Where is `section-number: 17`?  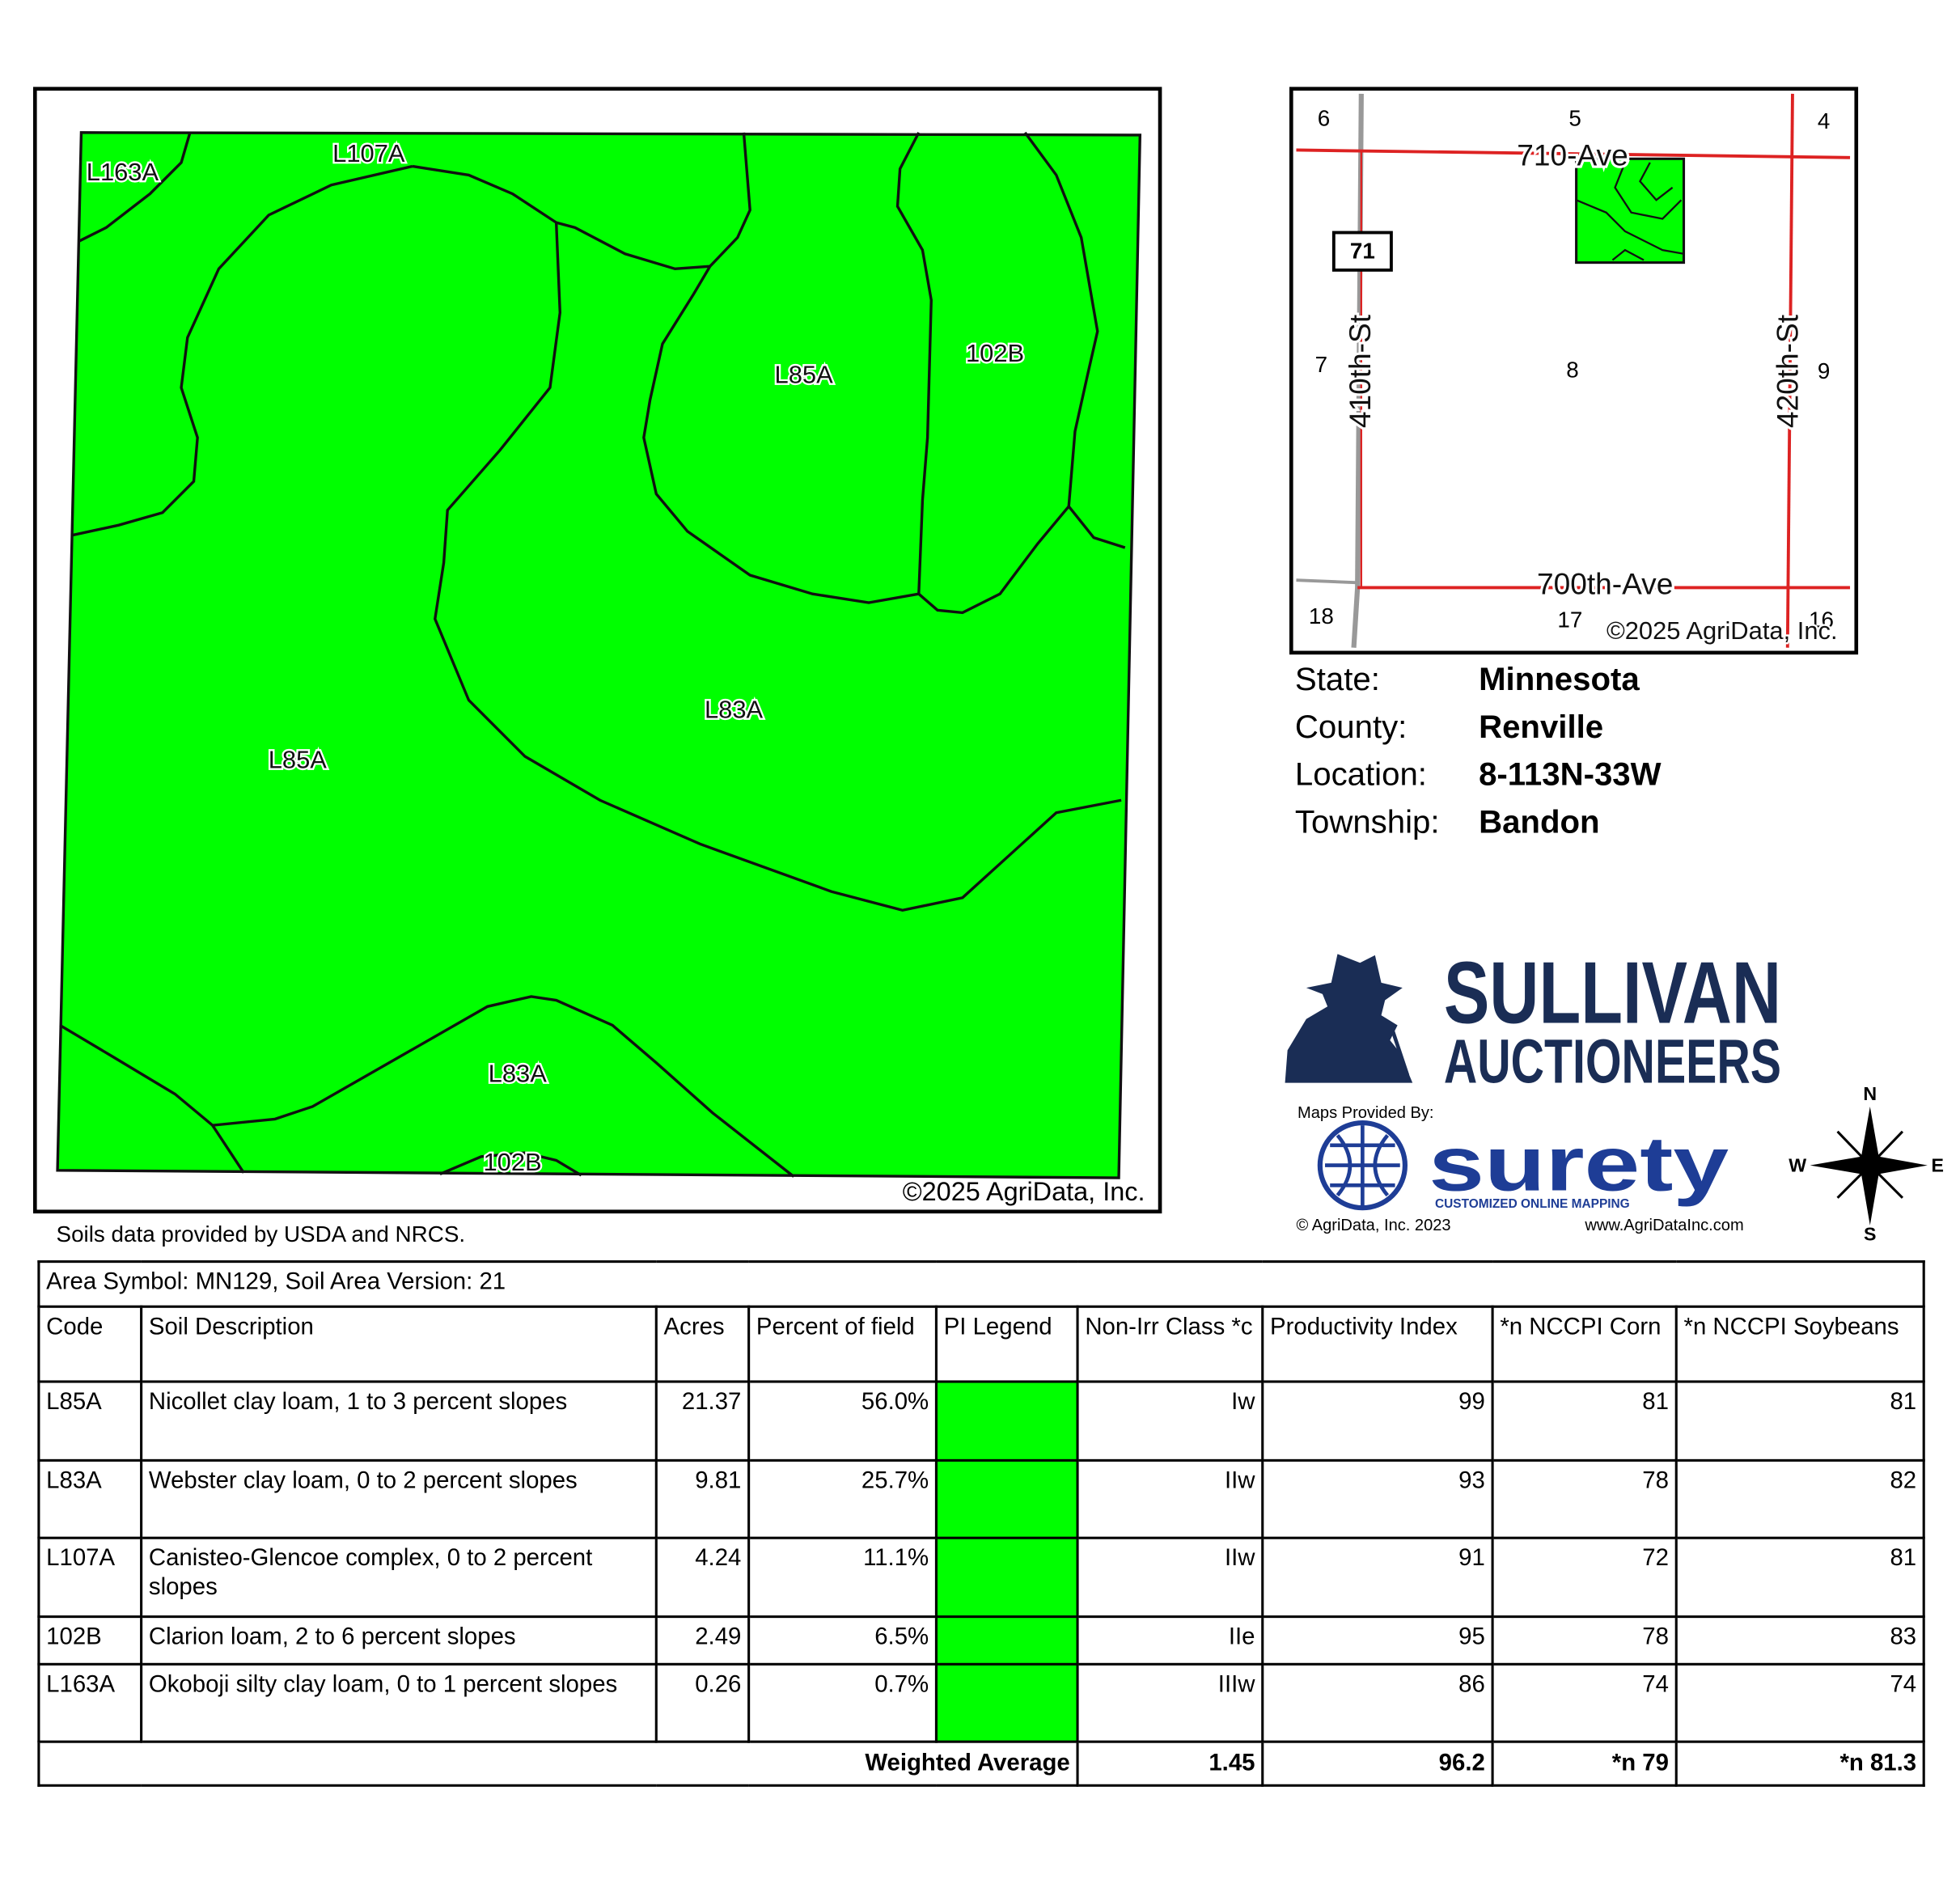
section-number: 17 is located at coordinates (1569, 620).